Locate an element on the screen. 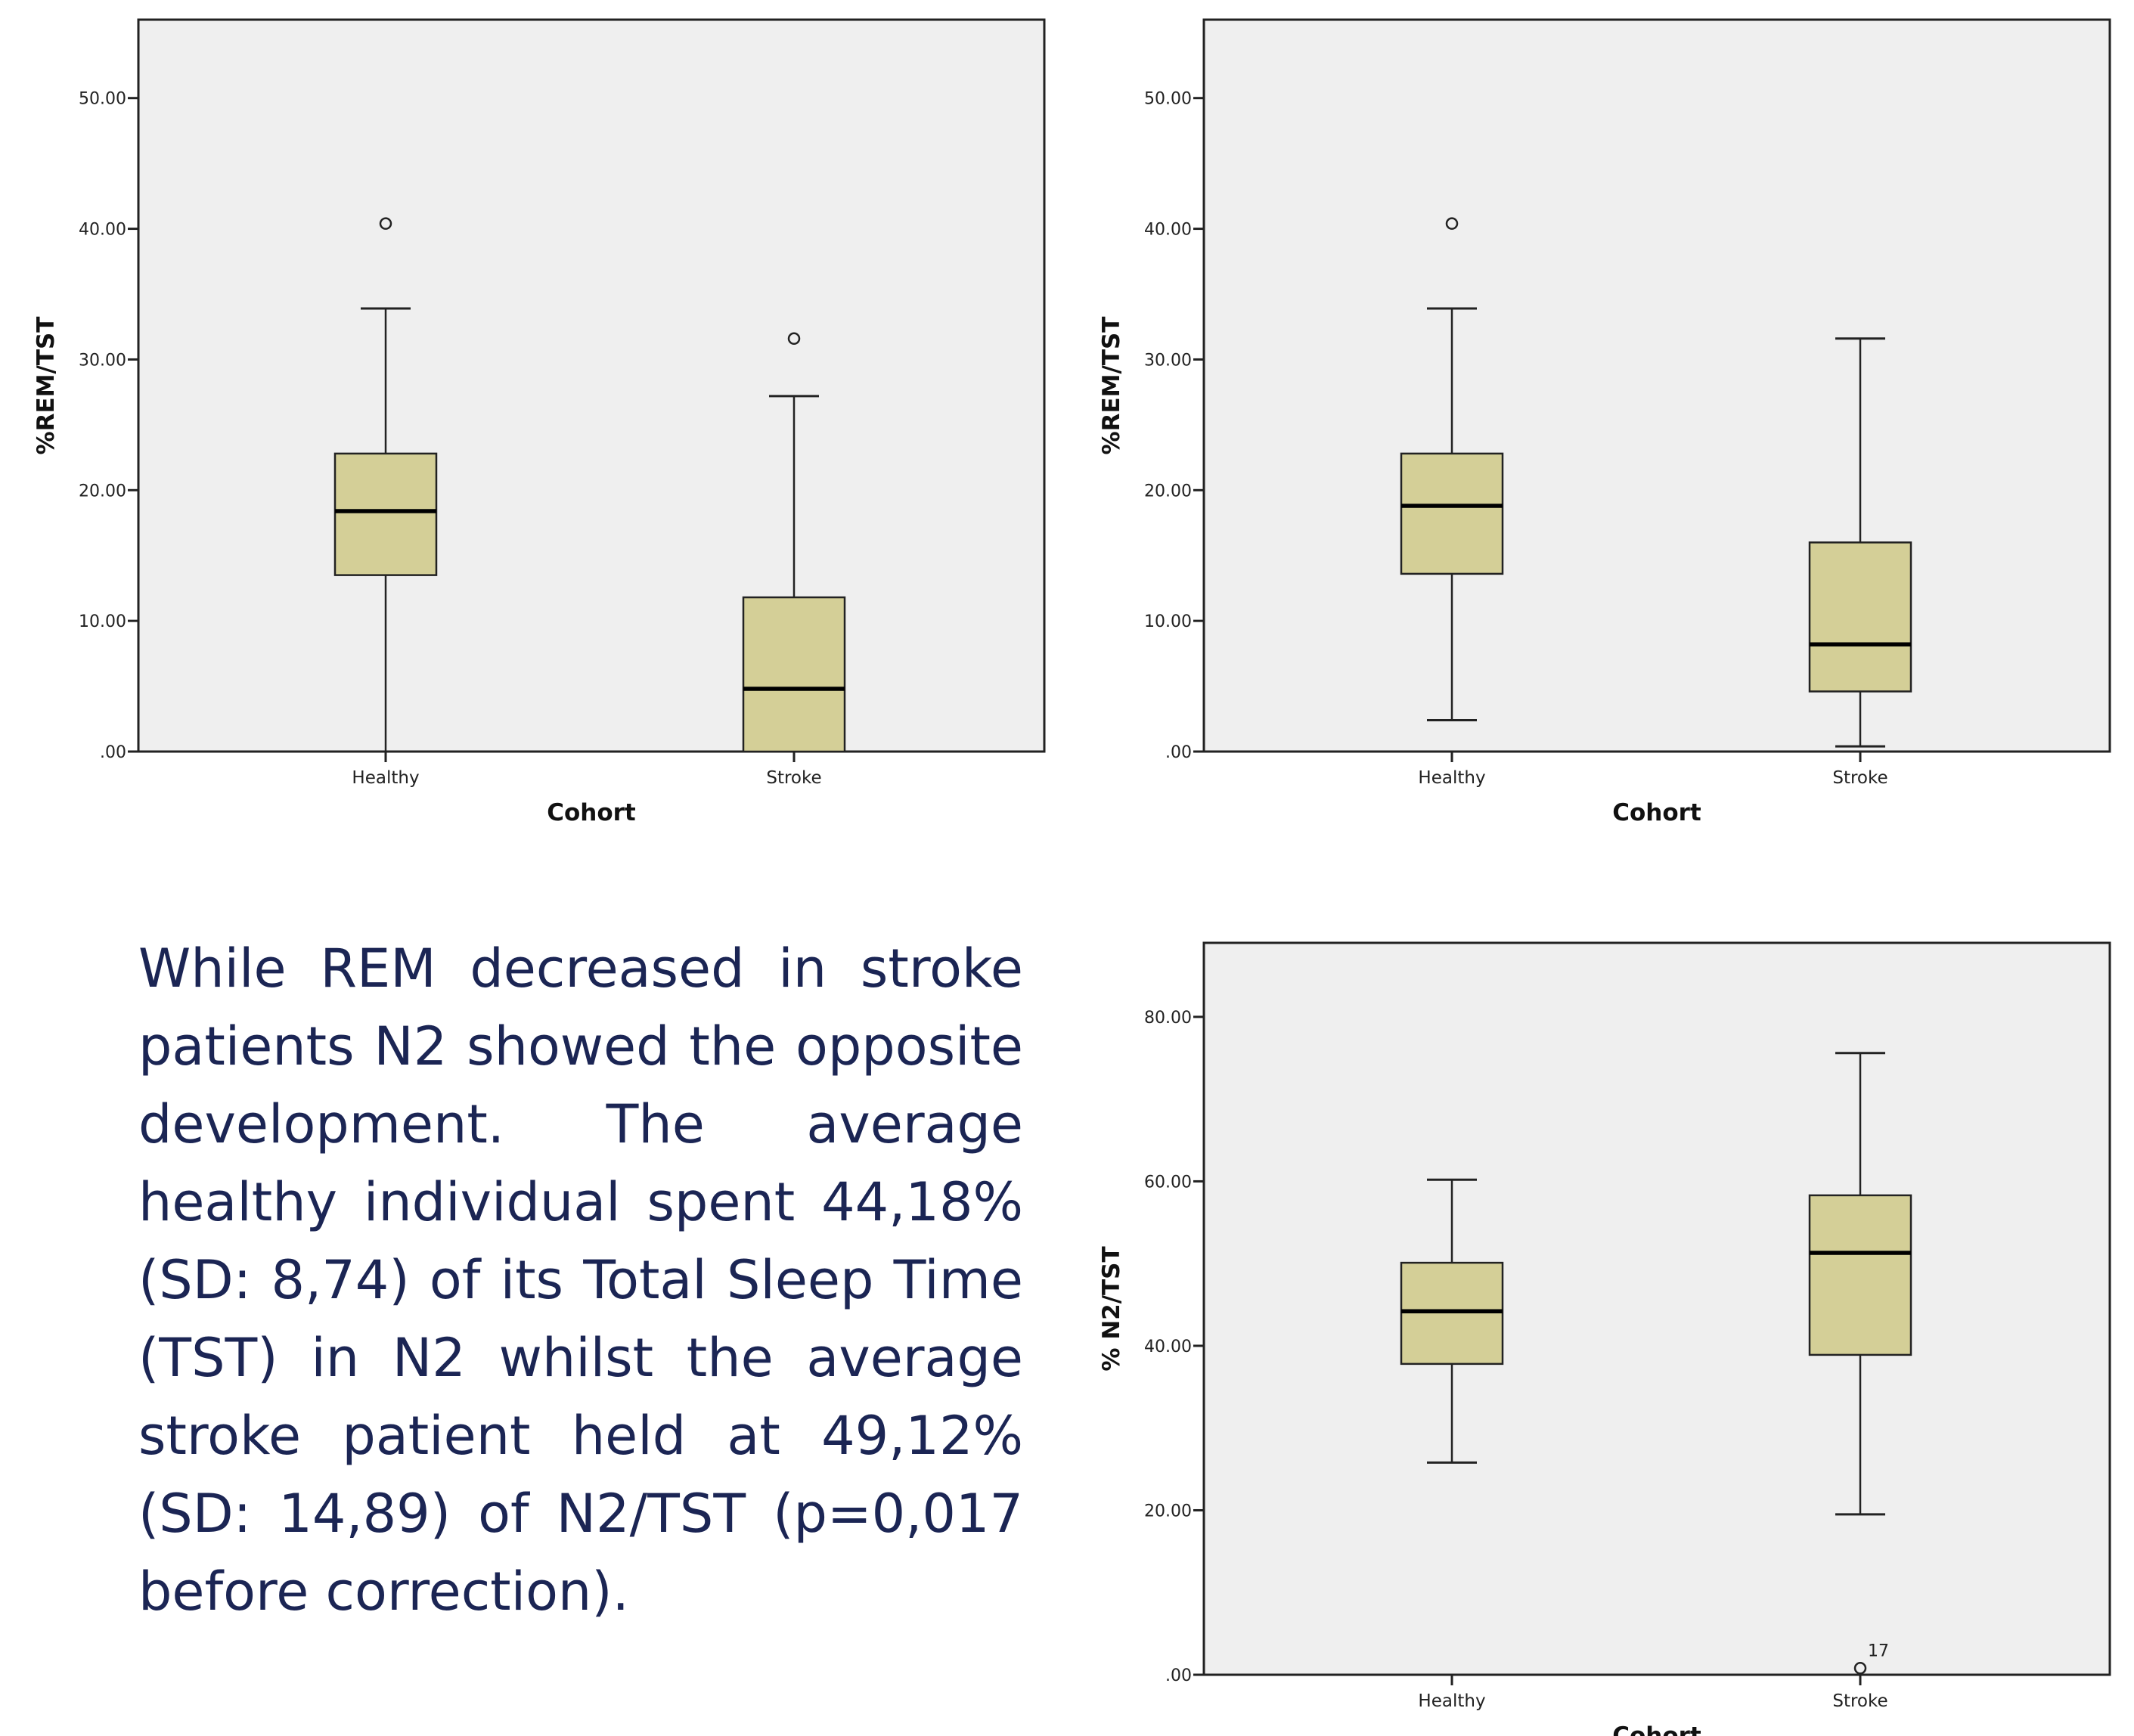  y-tick-label: 80.00 is located at coordinates (1168, 1018).